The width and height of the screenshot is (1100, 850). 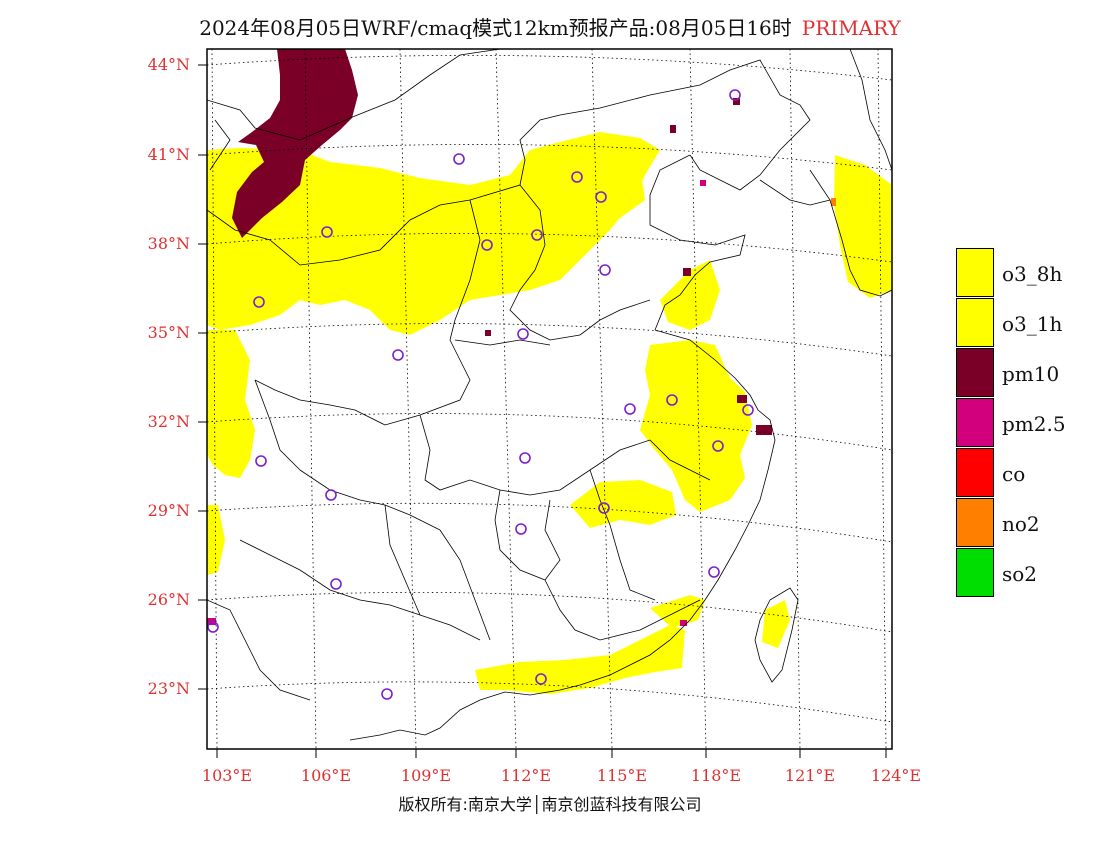 I want to click on lat-label-41n: 41°N, so click(x=168, y=154).